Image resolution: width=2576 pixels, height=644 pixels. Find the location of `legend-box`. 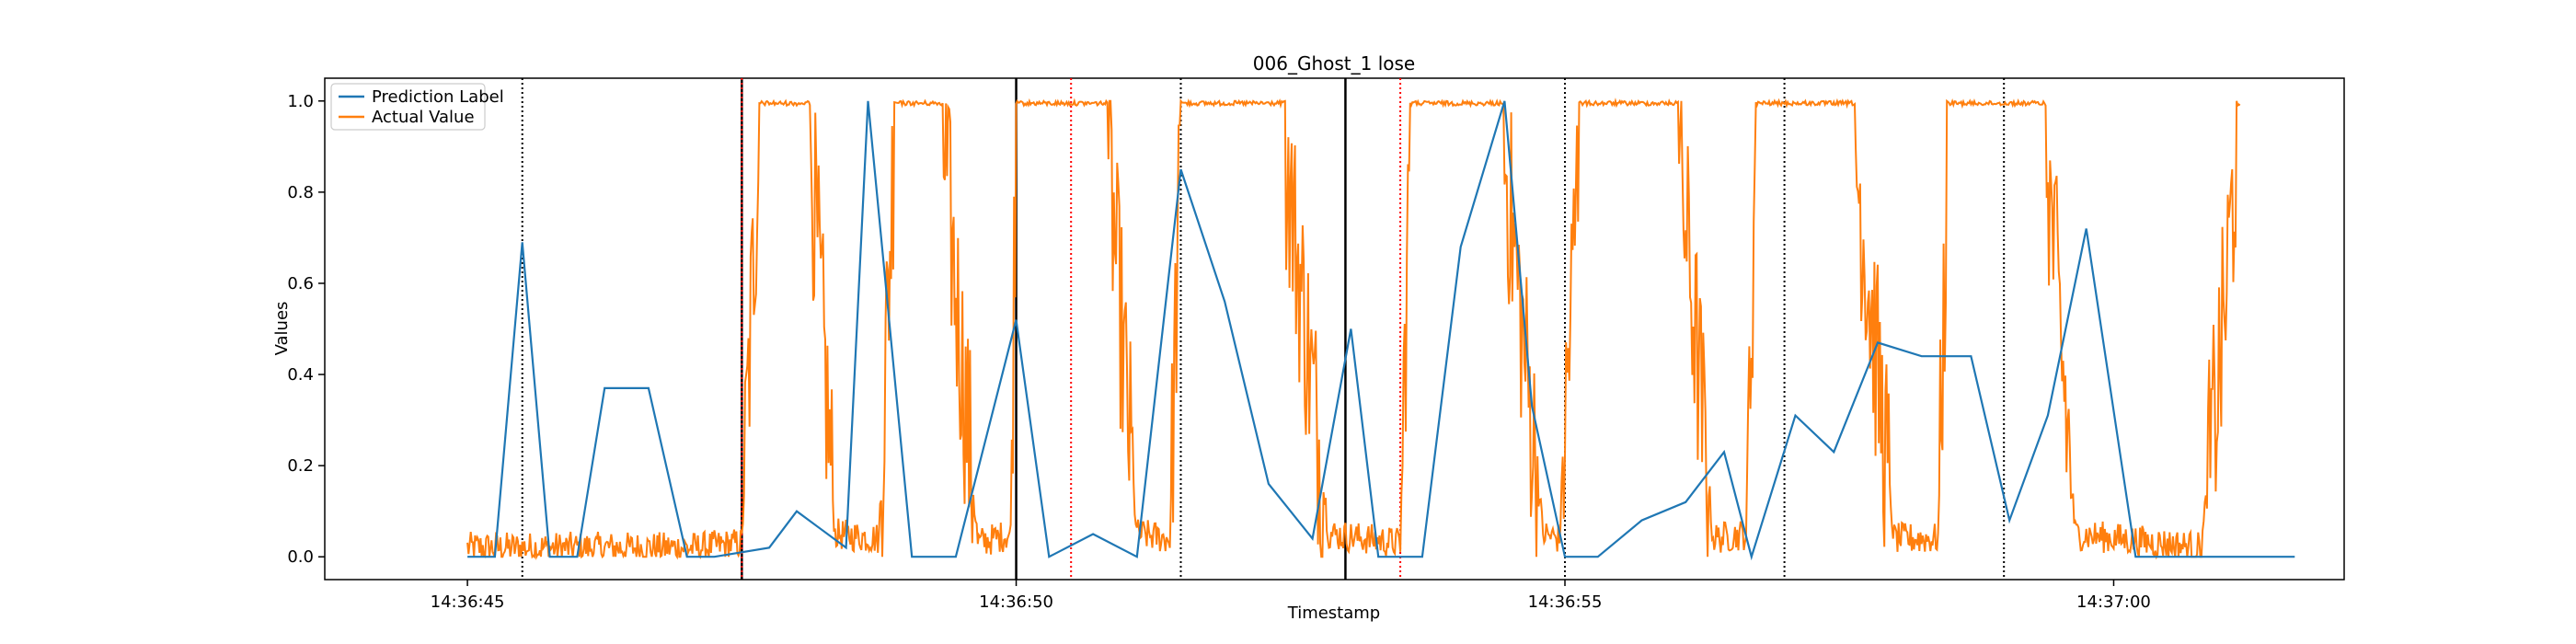

legend-box is located at coordinates (408, 107).